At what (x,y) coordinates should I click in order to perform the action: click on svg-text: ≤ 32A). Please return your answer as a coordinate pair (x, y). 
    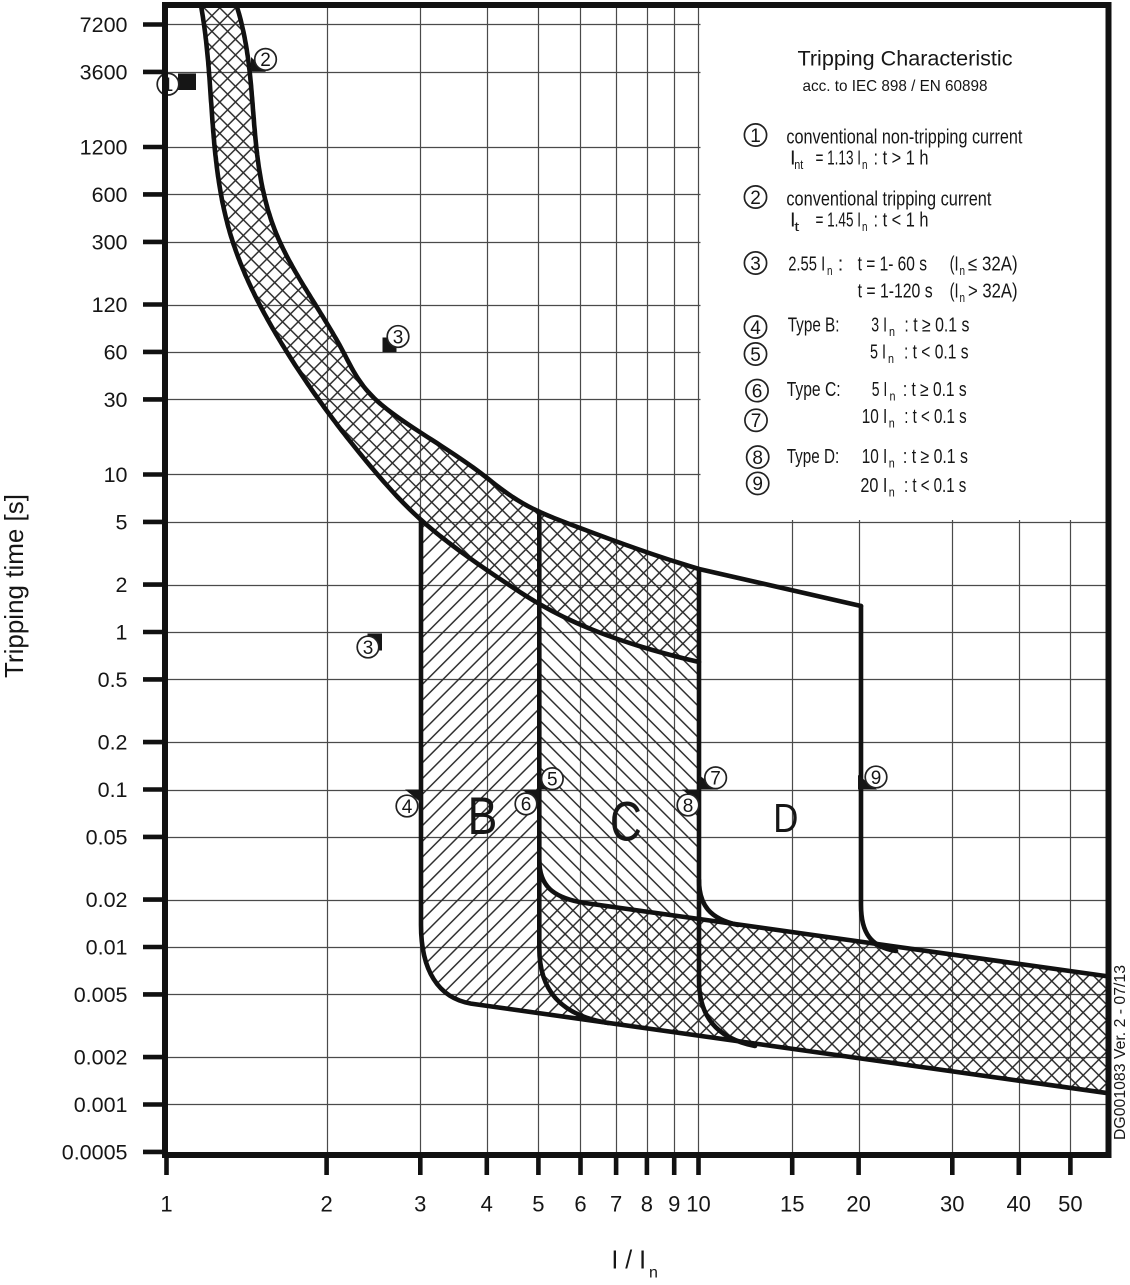
    Looking at the image, I should click on (993, 265).